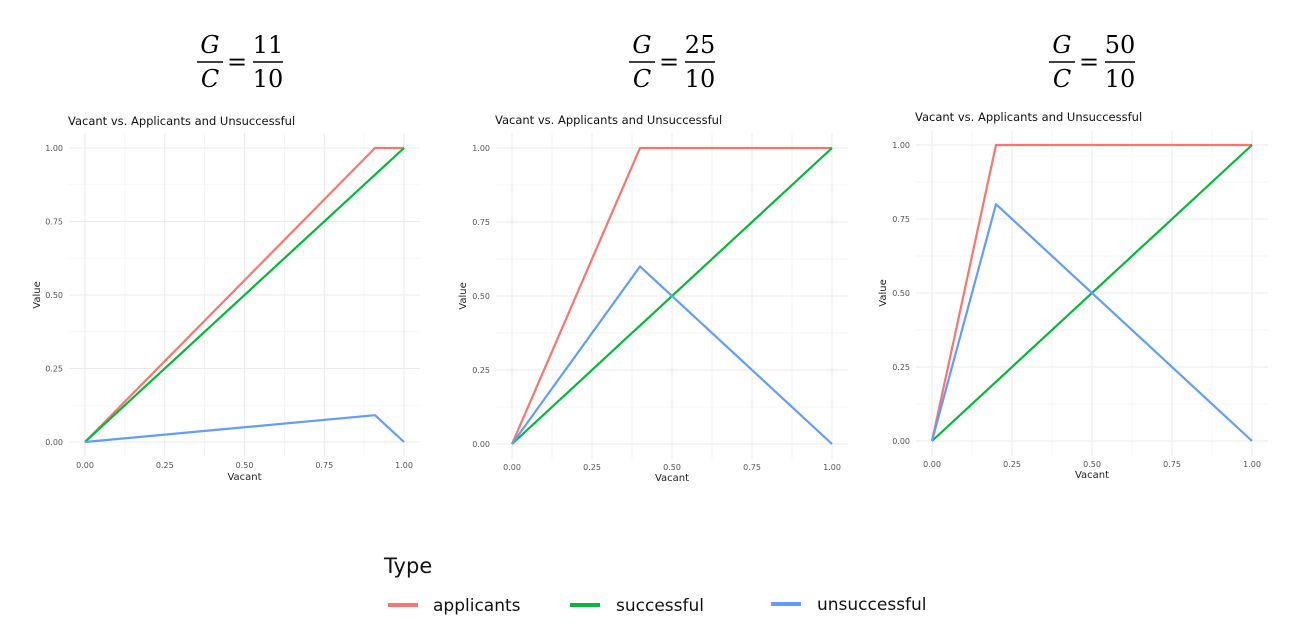  I want to click on ratio-numerator: 11, so click(268, 45).